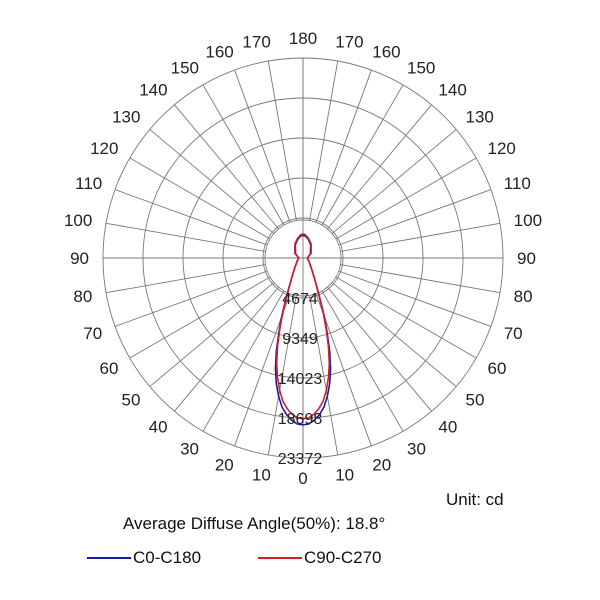 Image resolution: width=600 pixels, height=600 pixels. I want to click on series-curve-c0-c180, so click(303, 330).